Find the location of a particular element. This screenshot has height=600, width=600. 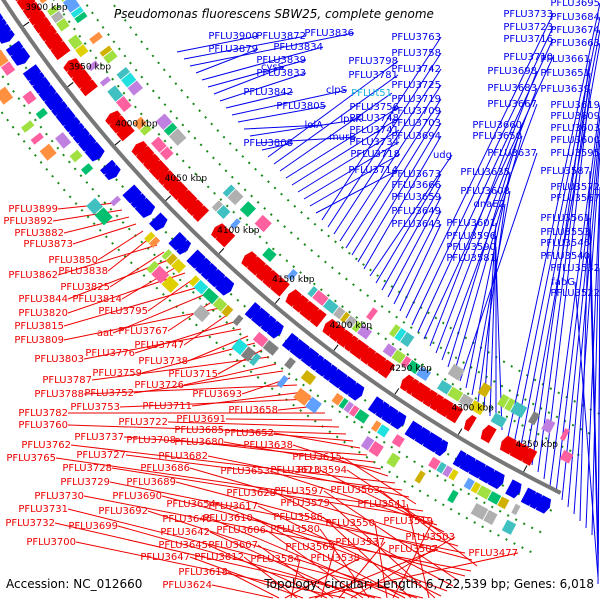

gene-label: PFLU3637 is located at coordinates (512, 153).